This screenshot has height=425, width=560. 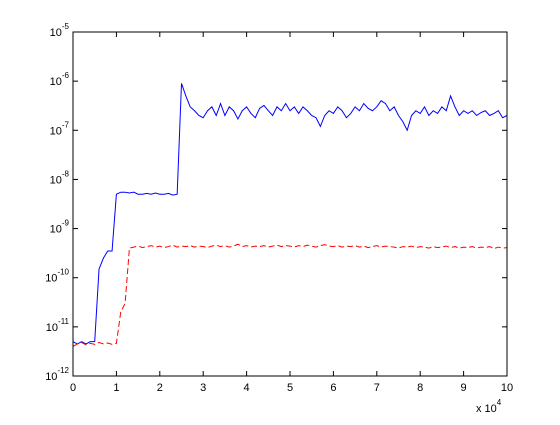 I want to click on x-tick-label: 0, so click(x=73, y=388).